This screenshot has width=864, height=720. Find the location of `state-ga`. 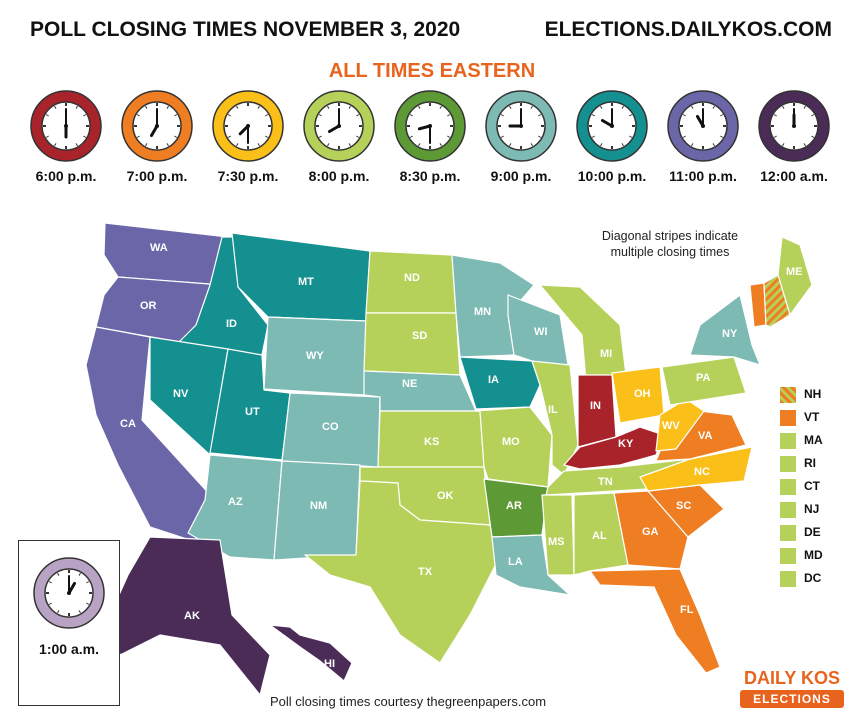

state-ga is located at coordinates (651, 530).